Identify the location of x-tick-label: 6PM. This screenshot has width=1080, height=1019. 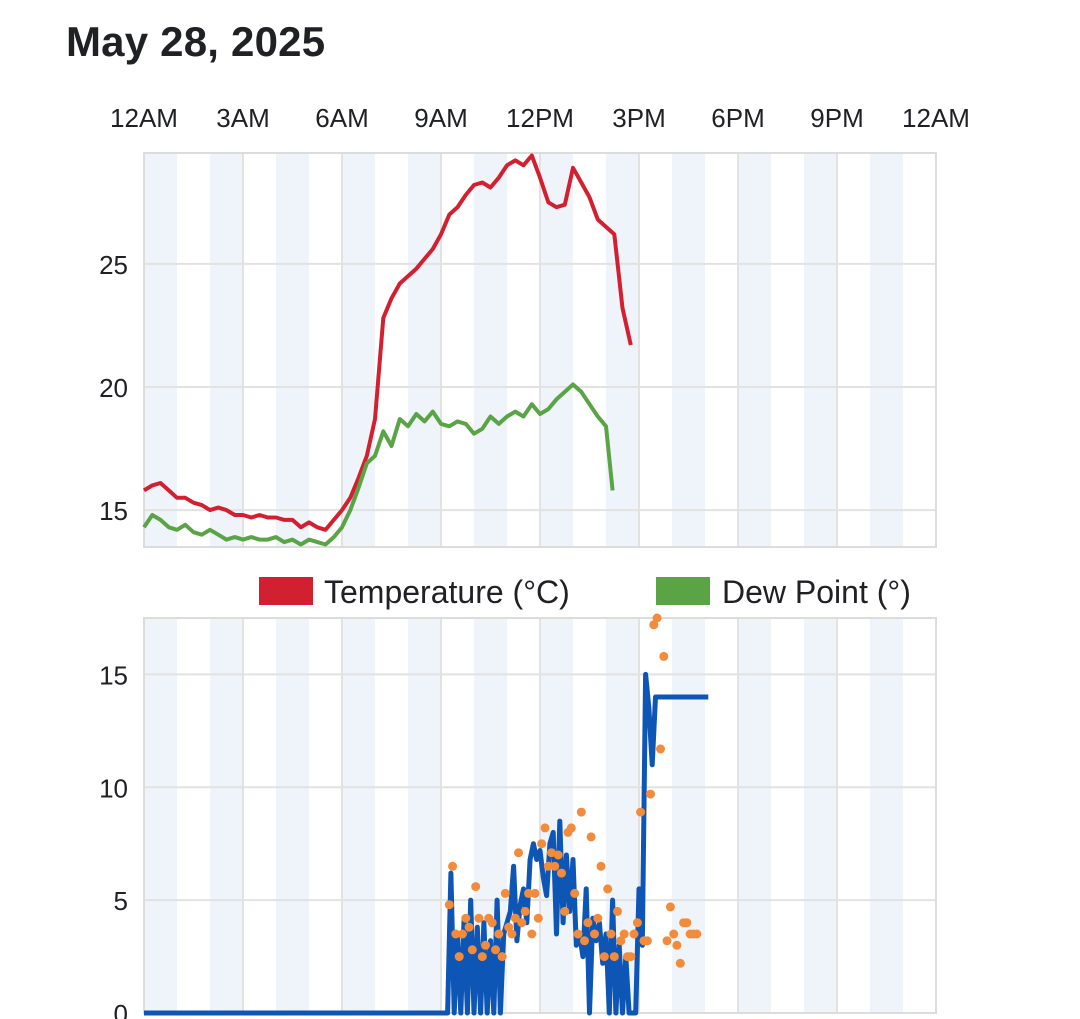
(737, 118).